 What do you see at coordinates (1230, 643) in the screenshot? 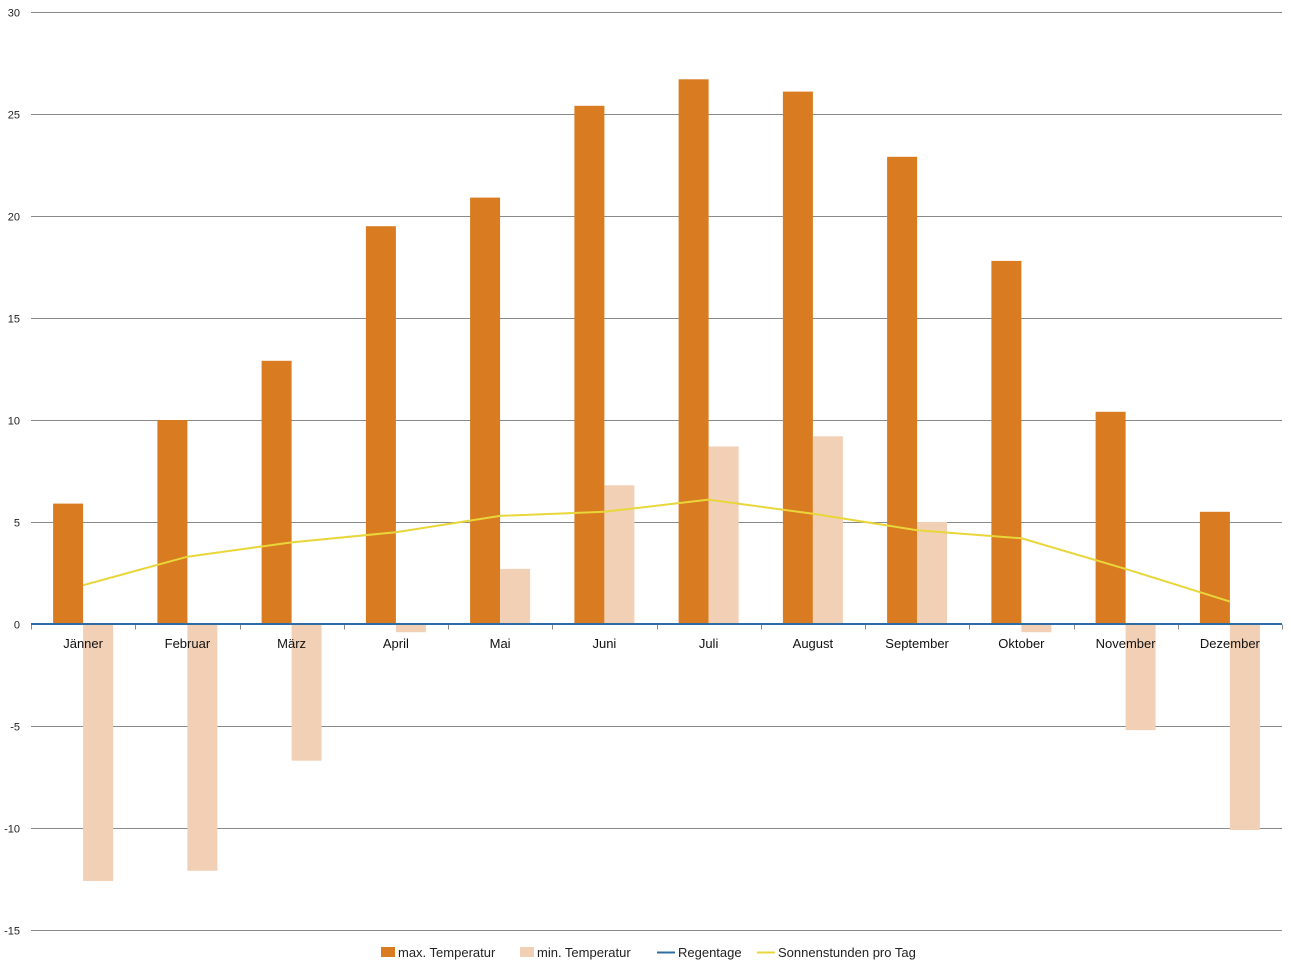
I see `x-tick-label: Dezember` at bounding box center [1230, 643].